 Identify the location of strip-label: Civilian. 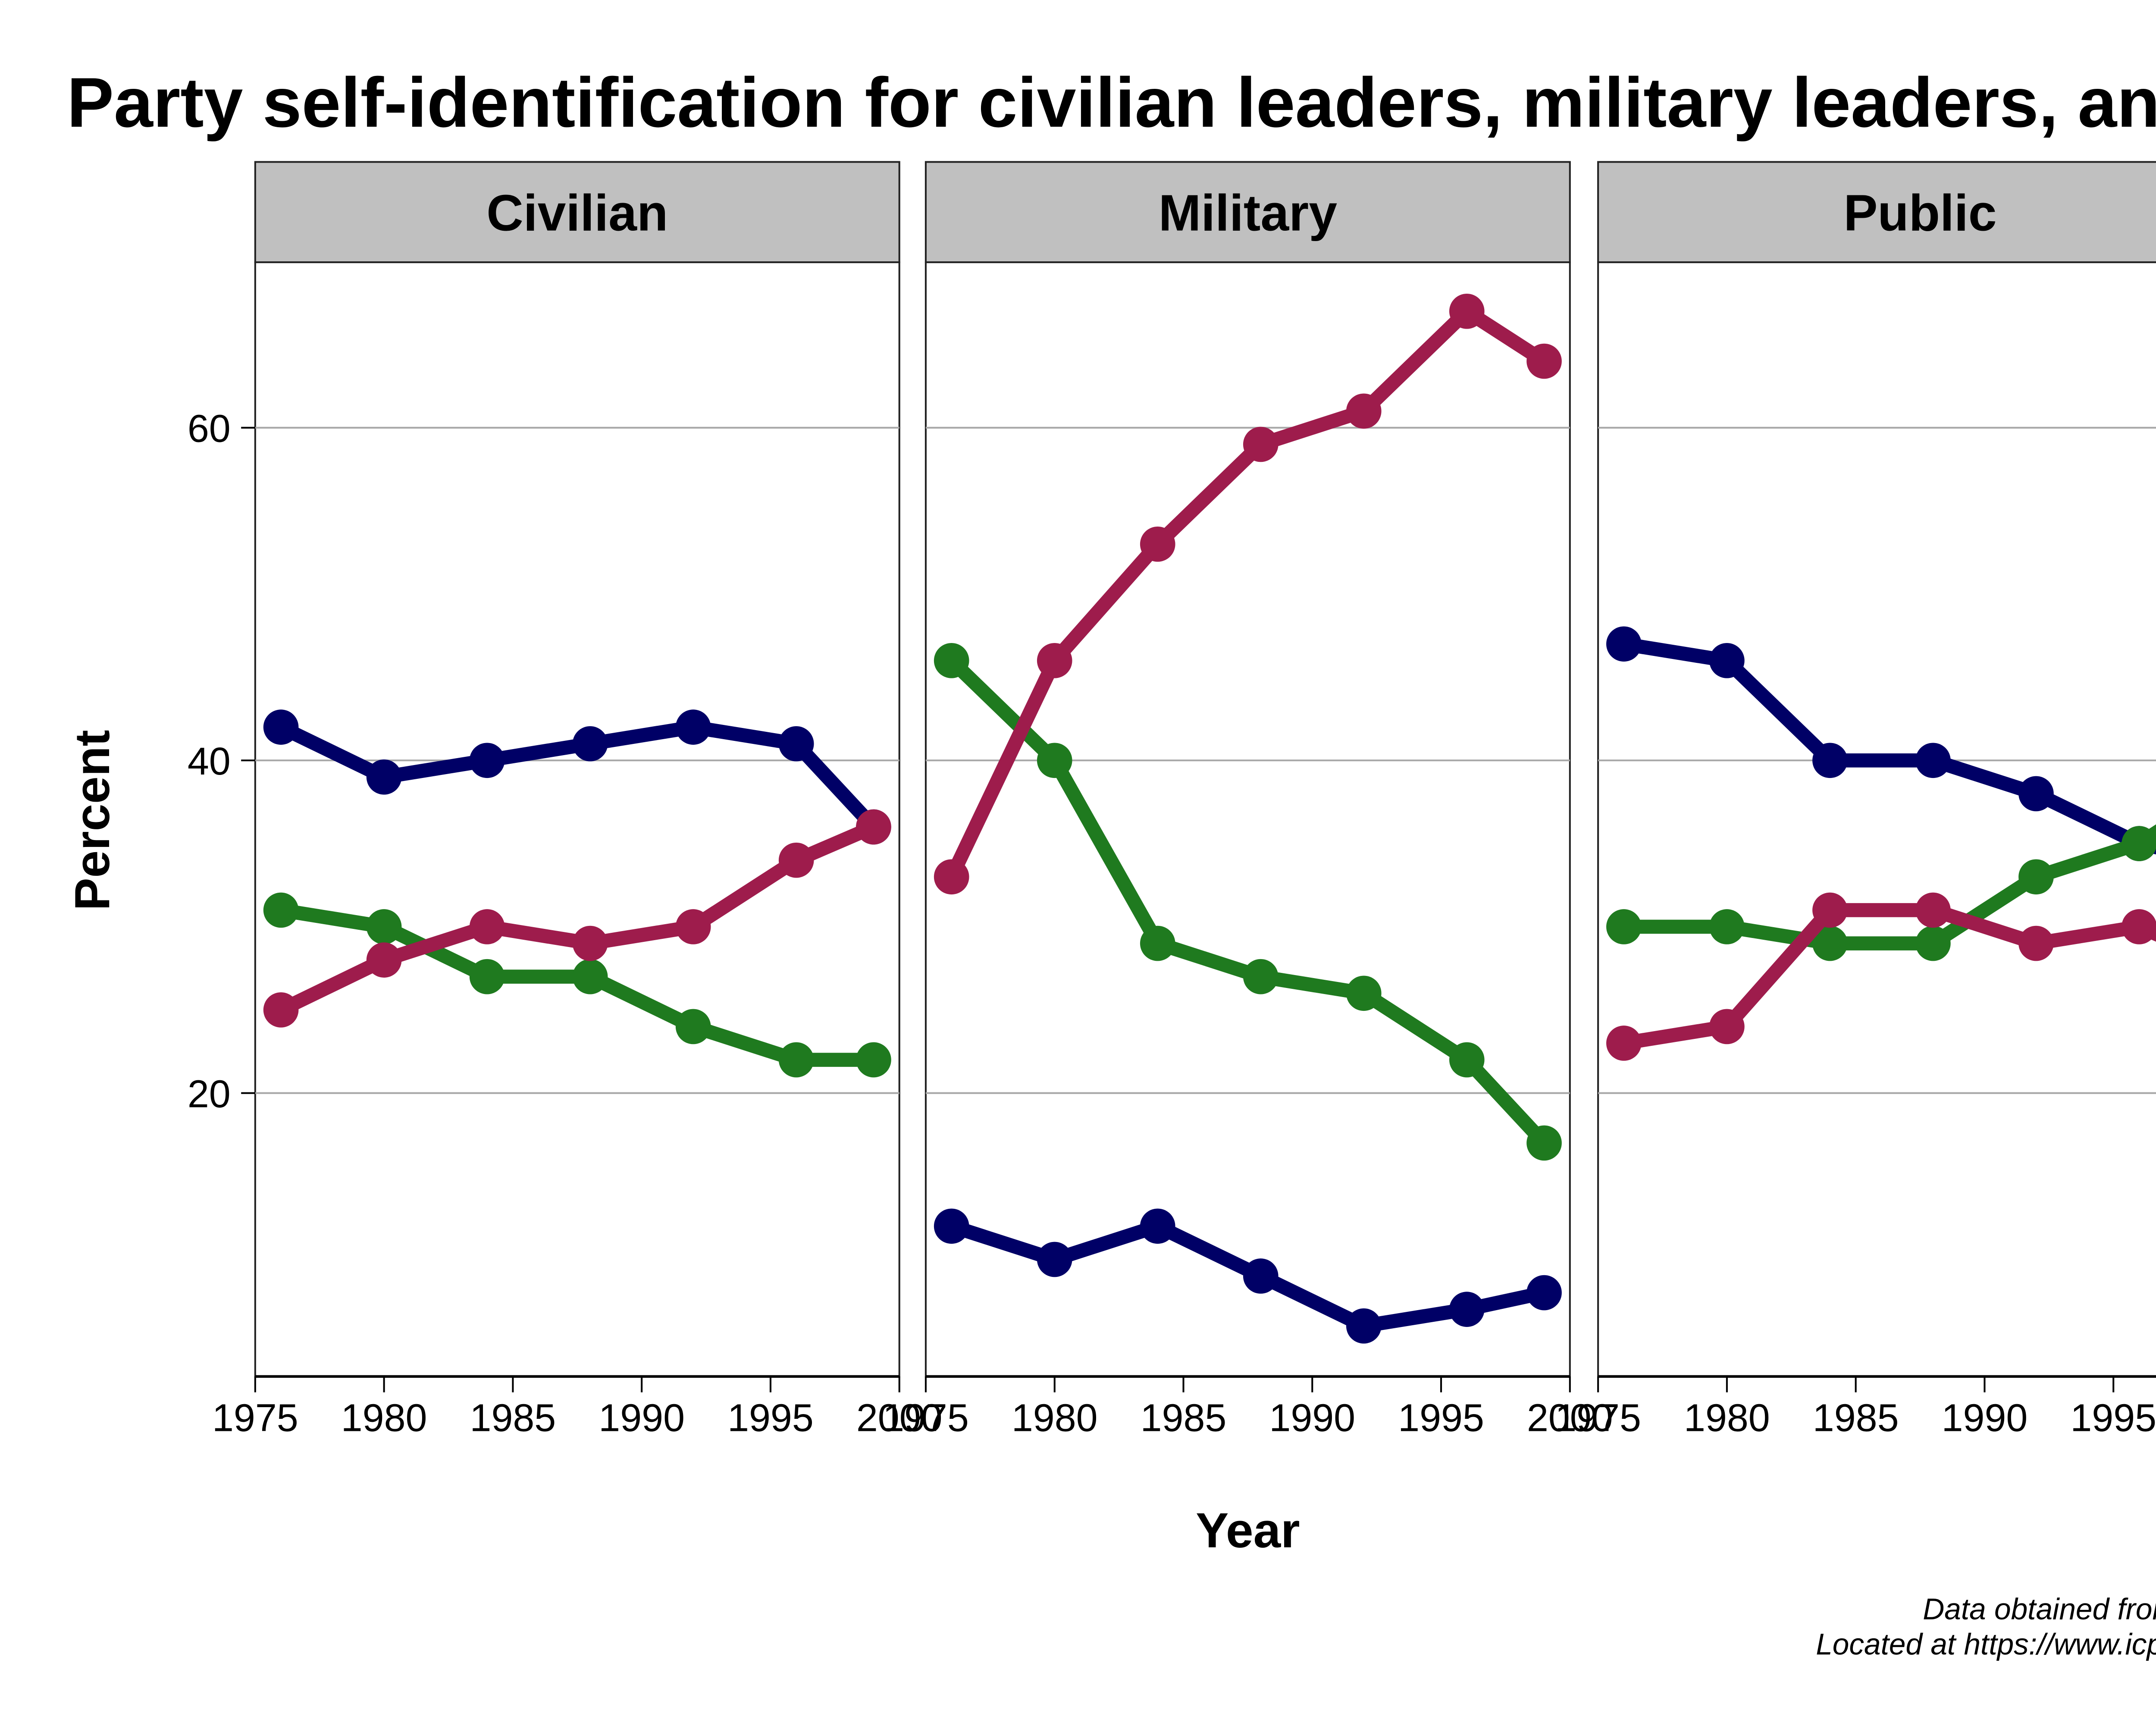
(577, 213).